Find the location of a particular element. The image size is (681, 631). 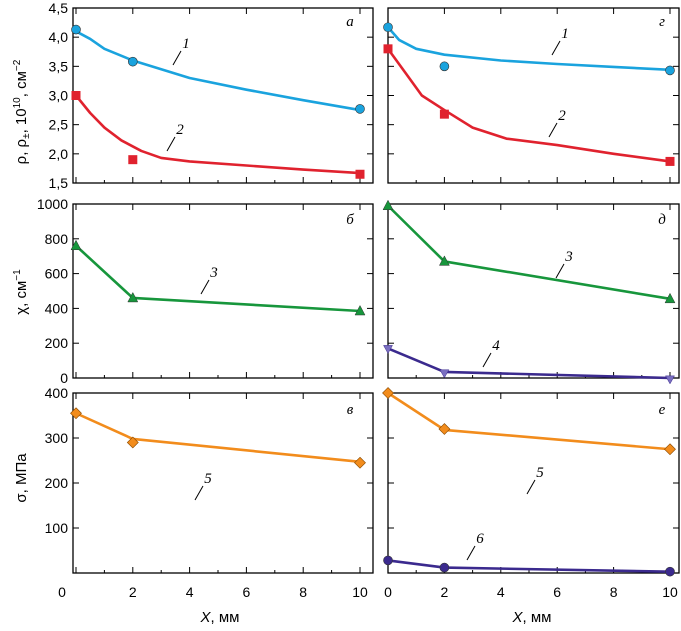

panel-б: 0 200 400 600 800 1000 3 б is located at coordinates (205, 291).